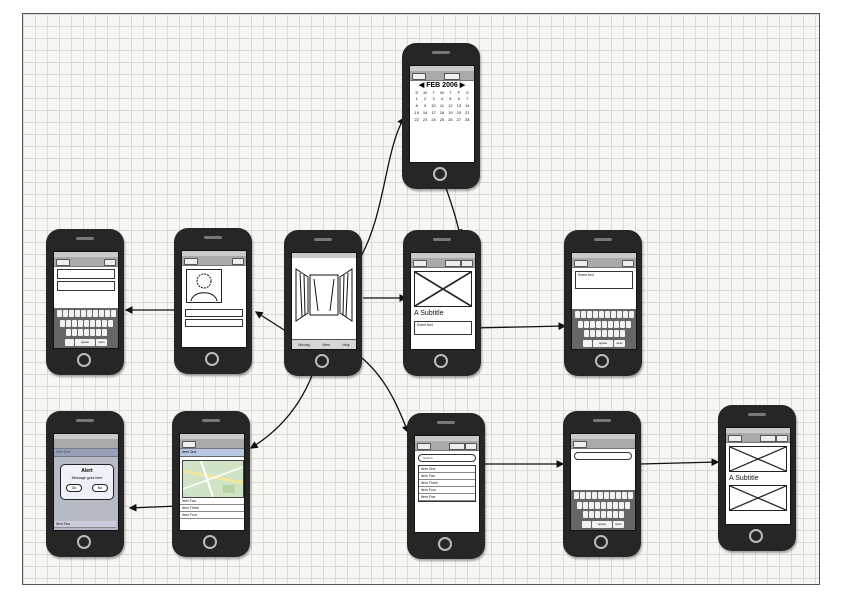  What do you see at coordinates (421, 85) in the screenshot?
I see `prev-month-icon: ◀` at bounding box center [421, 85].